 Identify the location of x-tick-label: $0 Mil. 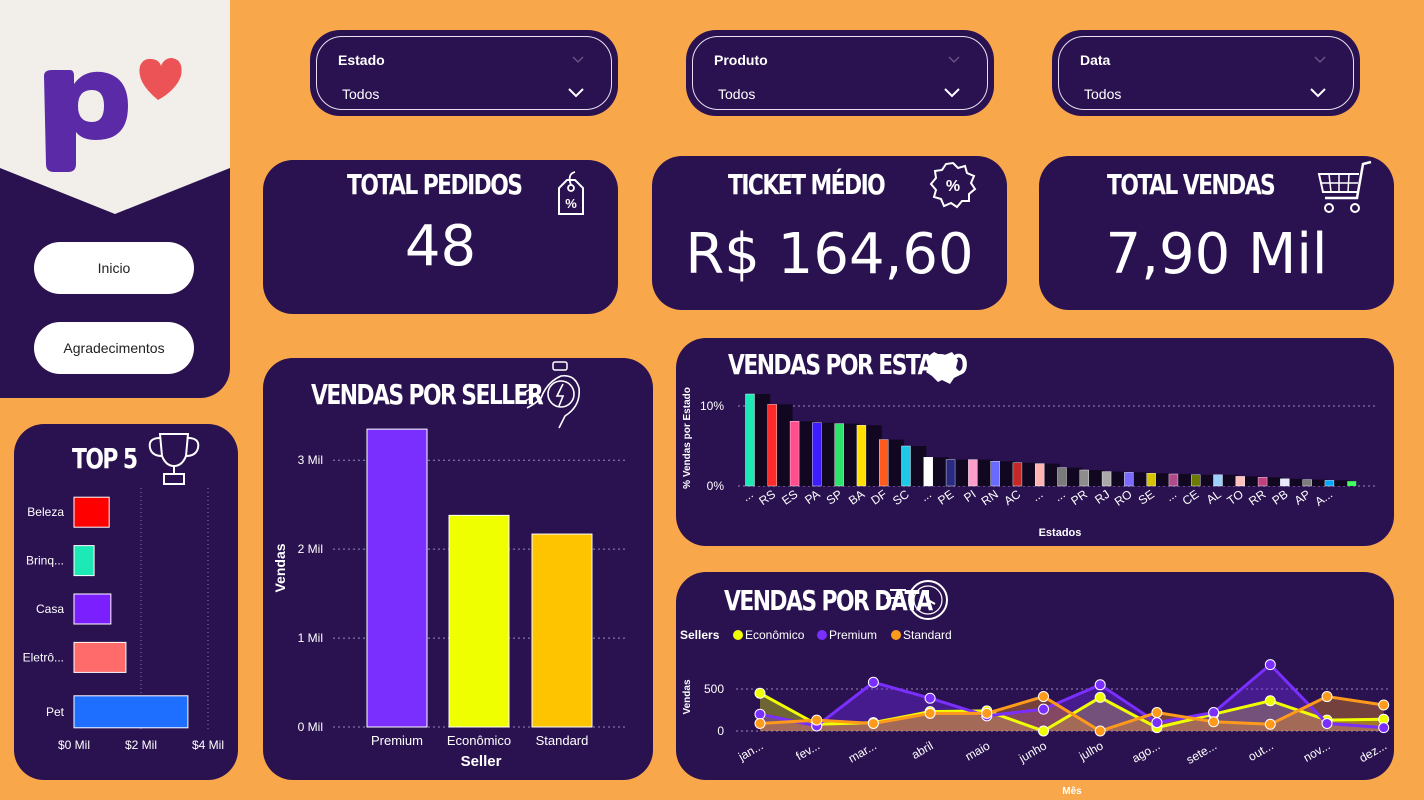
(74, 745).